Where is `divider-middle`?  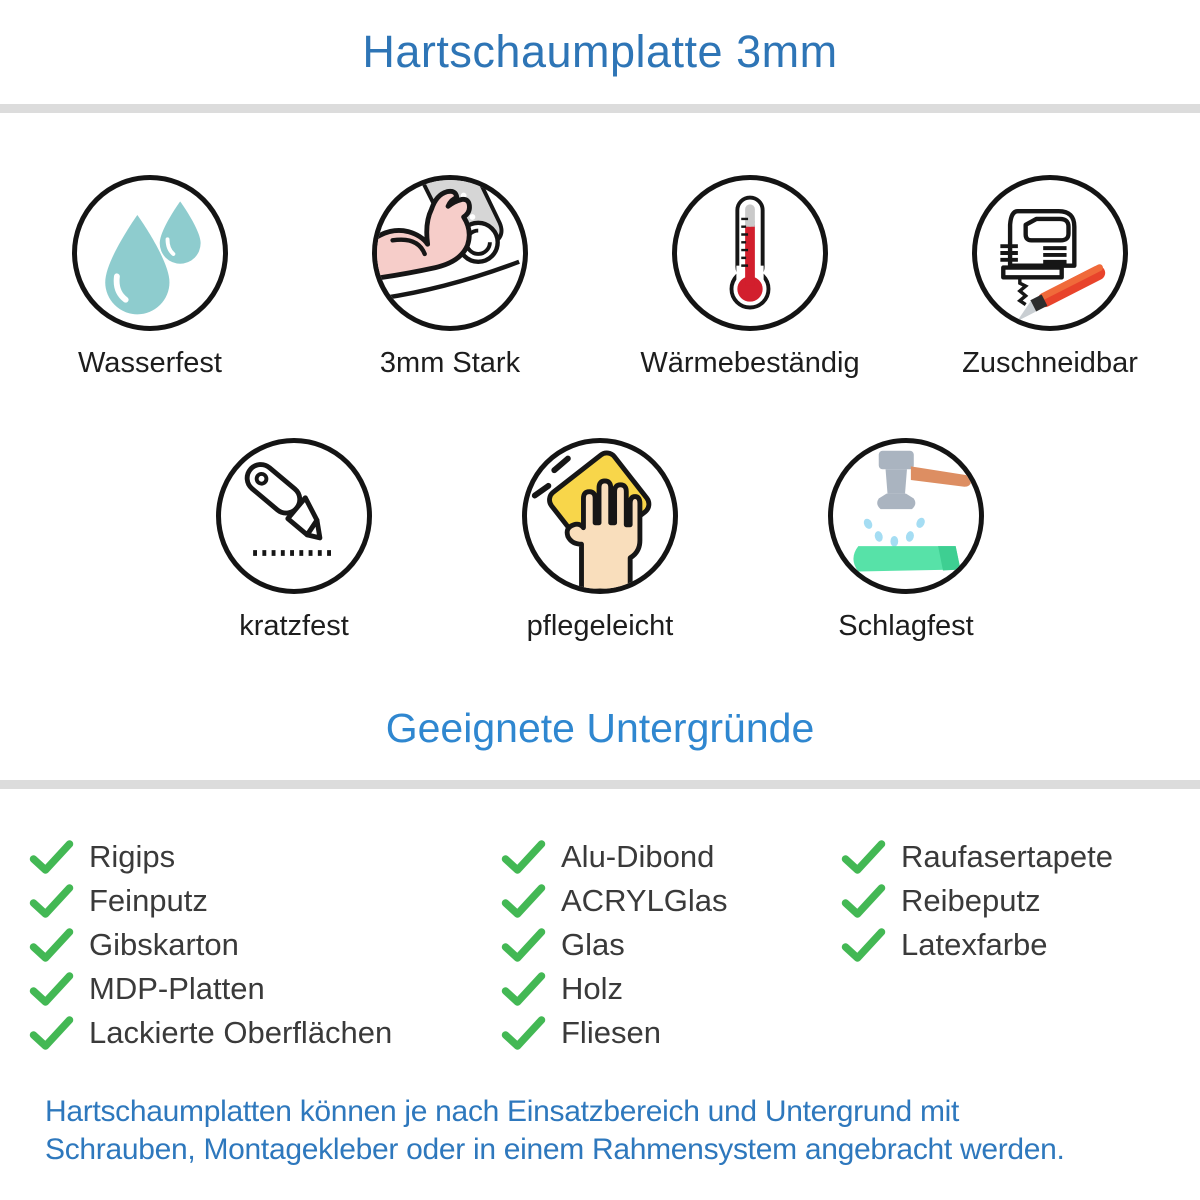 divider-middle is located at coordinates (600, 784).